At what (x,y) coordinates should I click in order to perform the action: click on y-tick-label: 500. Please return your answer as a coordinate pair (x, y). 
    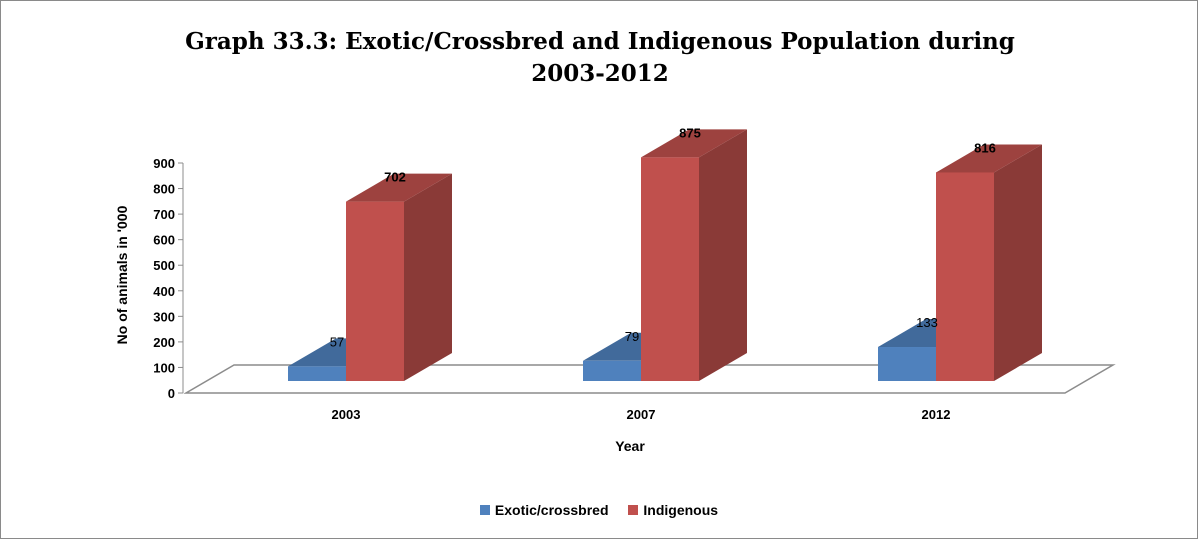
    Looking at the image, I should click on (164, 265).